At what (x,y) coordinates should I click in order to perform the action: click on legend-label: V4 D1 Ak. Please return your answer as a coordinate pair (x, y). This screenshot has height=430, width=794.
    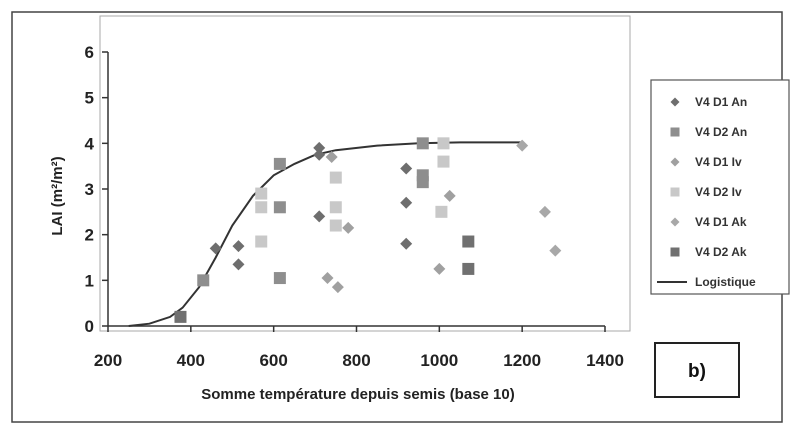
    Looking at the image, I should click on (721, 222).